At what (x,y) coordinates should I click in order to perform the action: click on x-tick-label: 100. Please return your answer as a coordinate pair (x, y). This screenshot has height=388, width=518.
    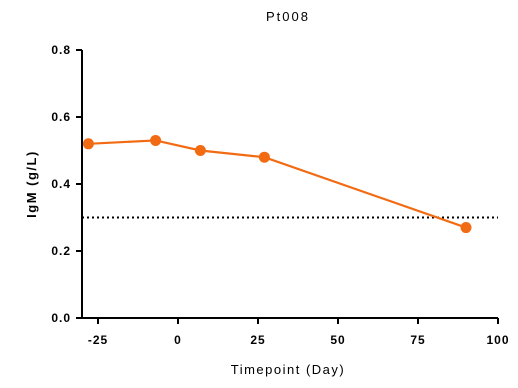
    Looking at the image, I should click on (497, 340).